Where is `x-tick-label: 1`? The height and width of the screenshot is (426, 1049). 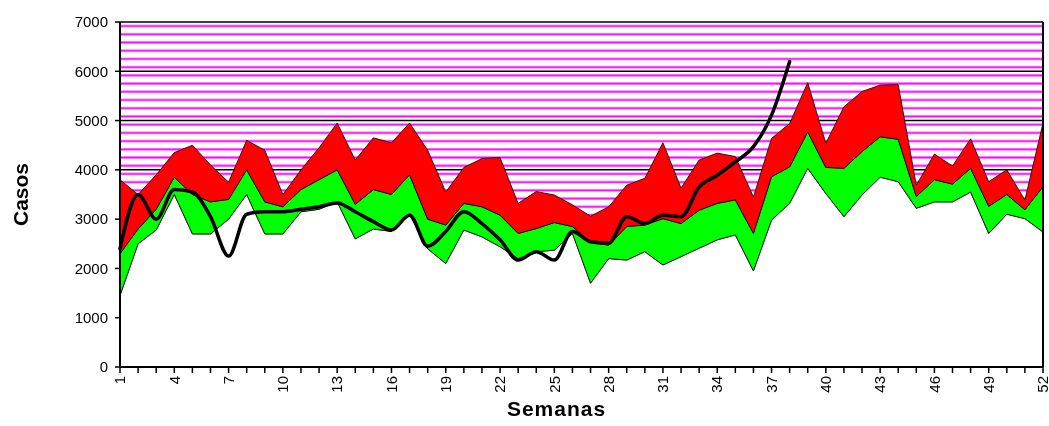 x-tick-label: 1 is located at coordinates (120, 380).